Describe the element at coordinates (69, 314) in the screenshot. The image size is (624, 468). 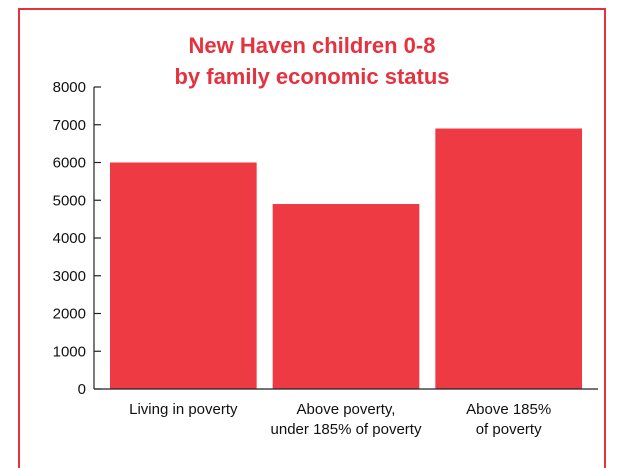
I see `y-tick-label: 2000` at that location.